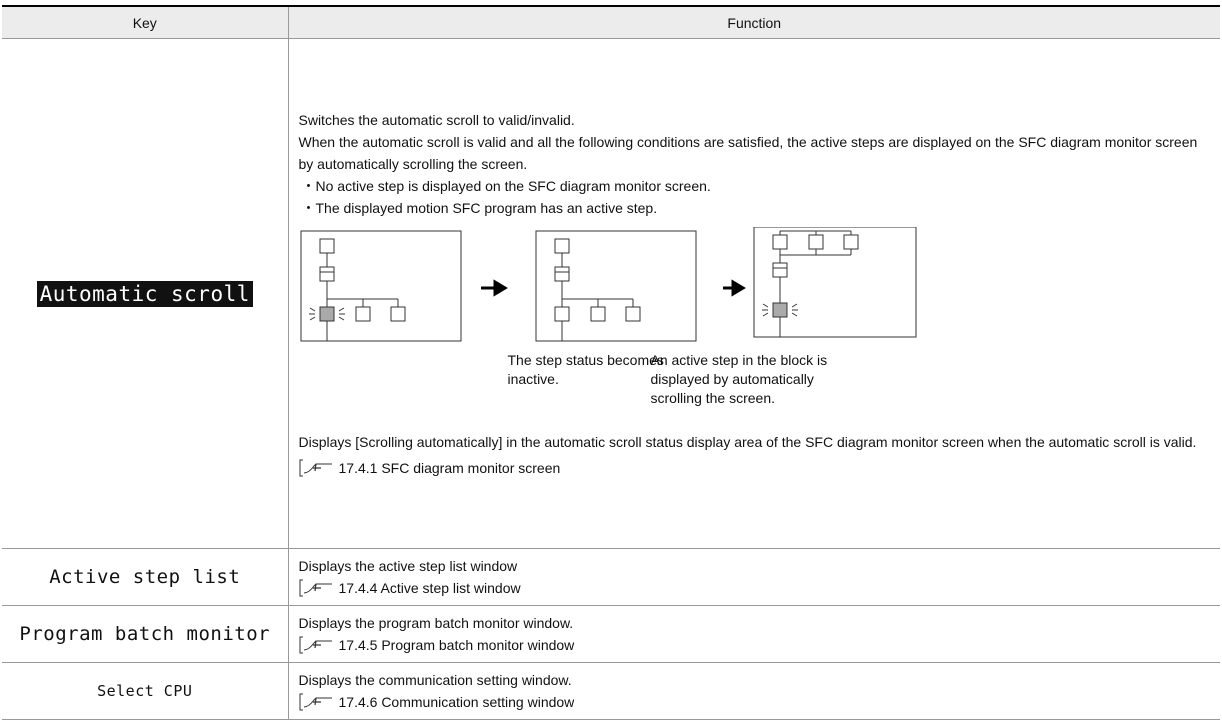  I want to click on screen-middle, so click(615, 285).